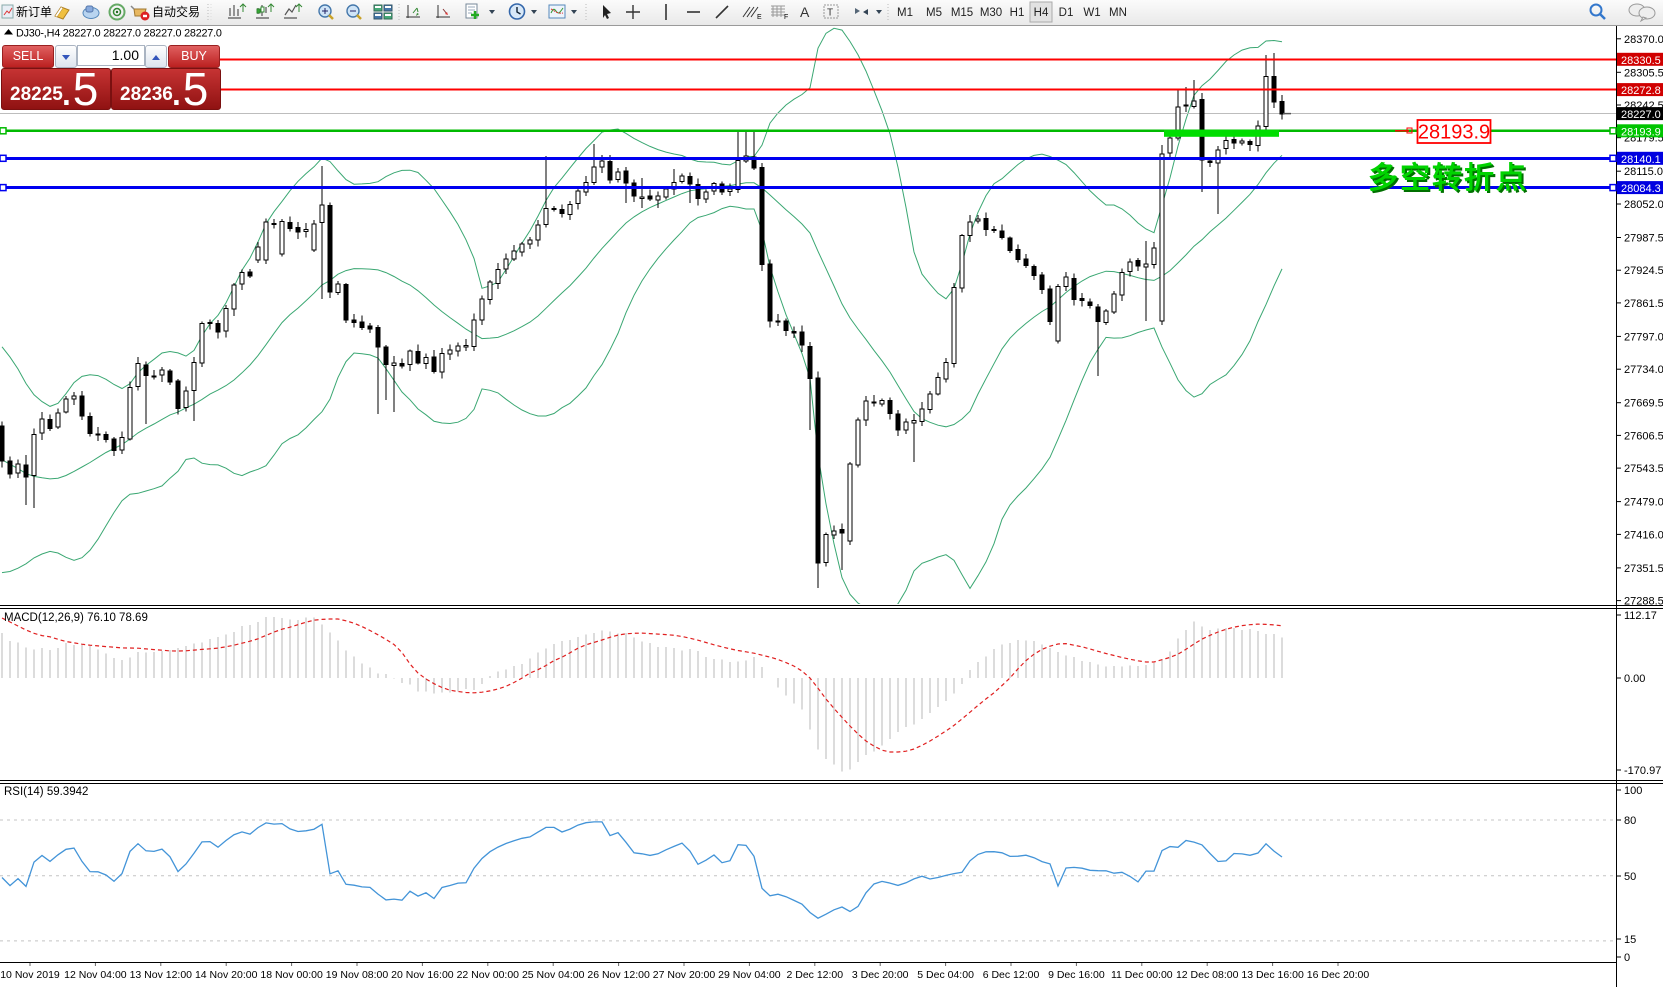 The image size is (1663, 987). I want to click on svg-text: 13 Nov 12:00, so click(161, 975).